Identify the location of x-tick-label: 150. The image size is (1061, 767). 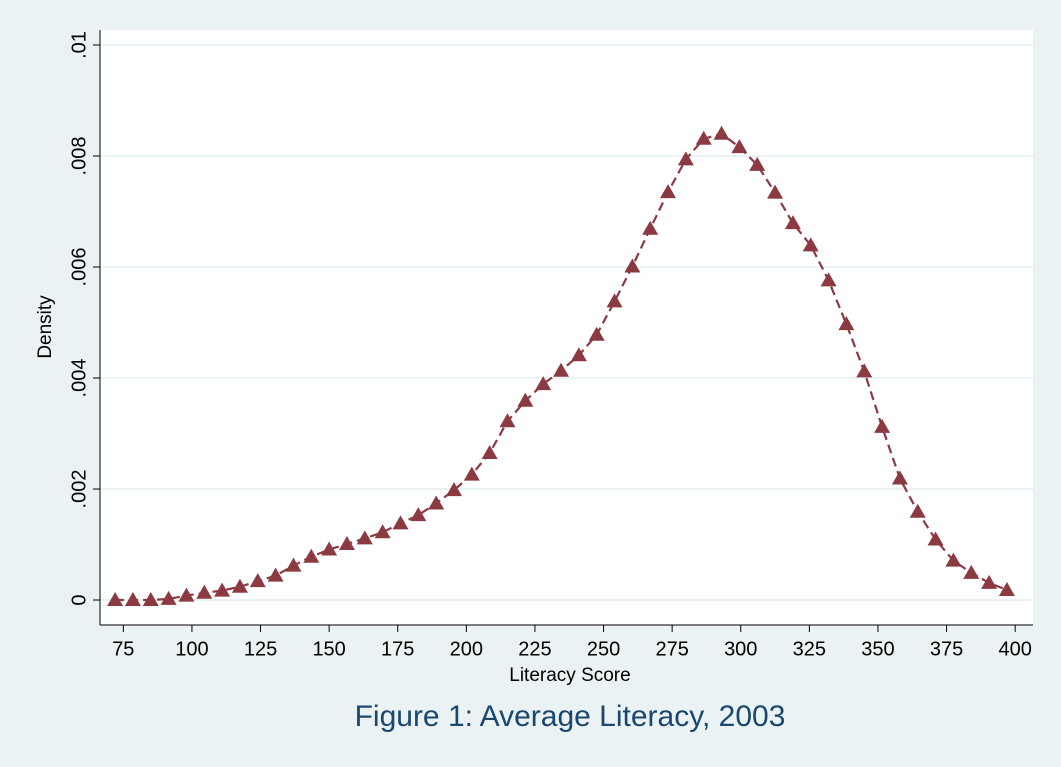
(328, 649).